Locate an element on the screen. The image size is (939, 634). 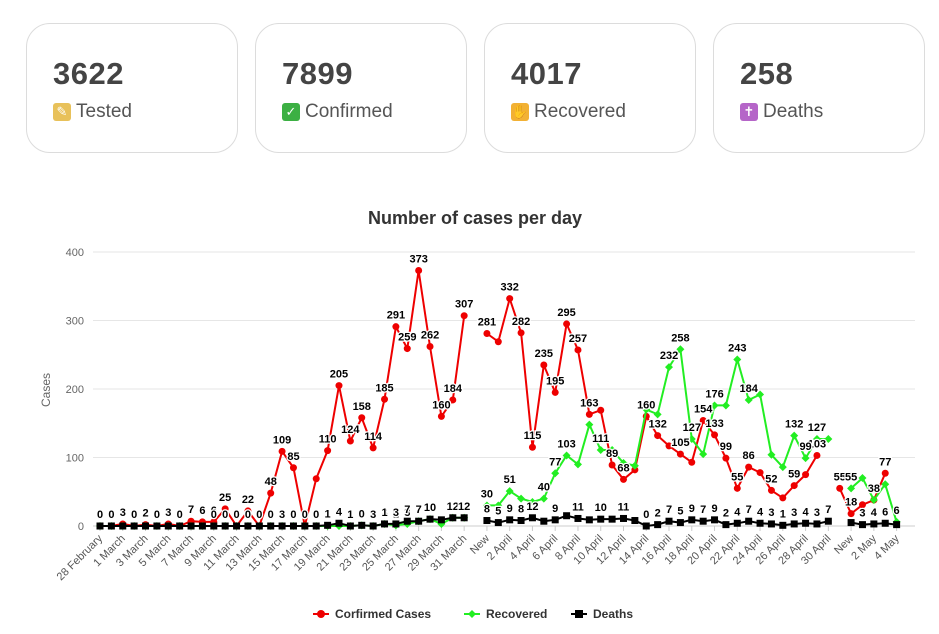
data-label: 2 is located at coordinates (145, 514).